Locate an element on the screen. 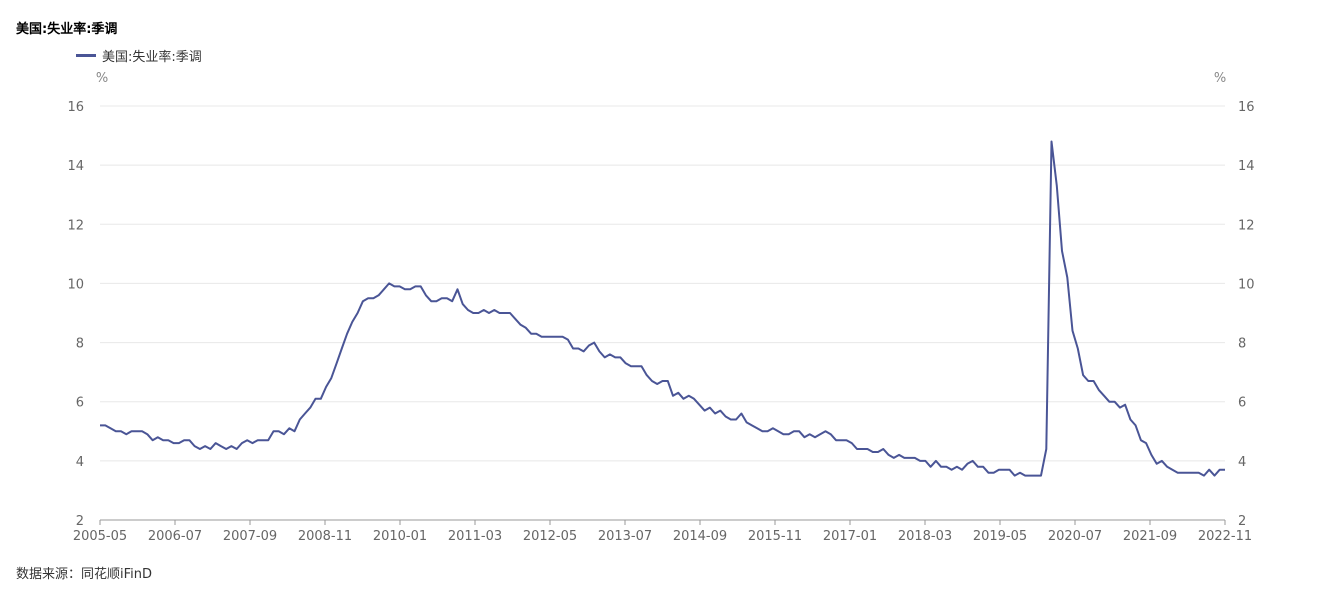 The height and width of the screenshot is (598, 1323). x-tick-label: 2008-11 is located at coordinates (325, 536).